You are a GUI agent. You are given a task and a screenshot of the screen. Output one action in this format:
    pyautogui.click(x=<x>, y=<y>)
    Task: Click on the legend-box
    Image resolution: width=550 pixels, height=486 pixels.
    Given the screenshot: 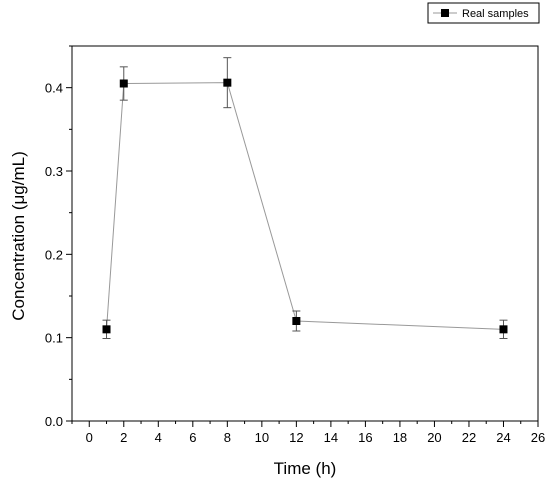 What is the action you would take?
    pyautogui.click(x=483, y=13)
    